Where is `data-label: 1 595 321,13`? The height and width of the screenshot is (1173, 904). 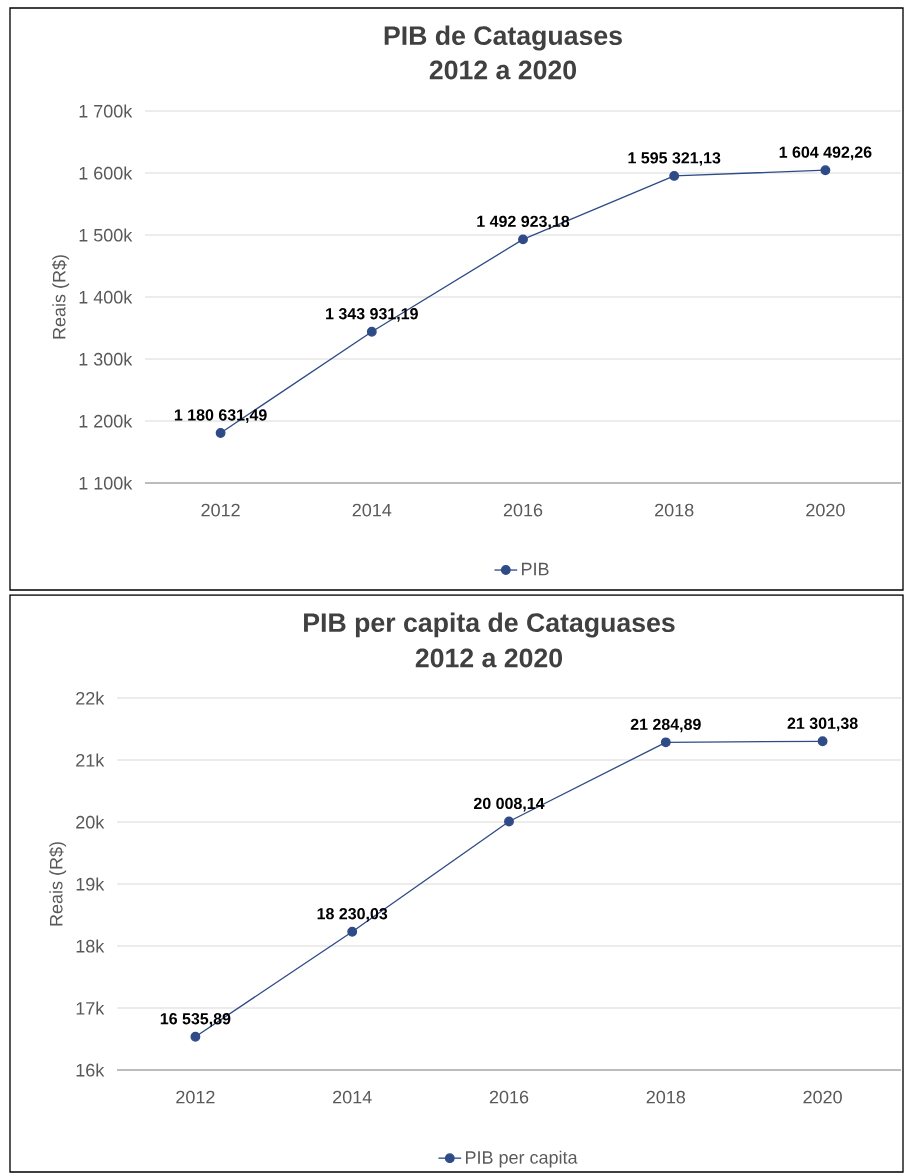 data-label: 1 595 321,13 is located at coordinates (674, 159).